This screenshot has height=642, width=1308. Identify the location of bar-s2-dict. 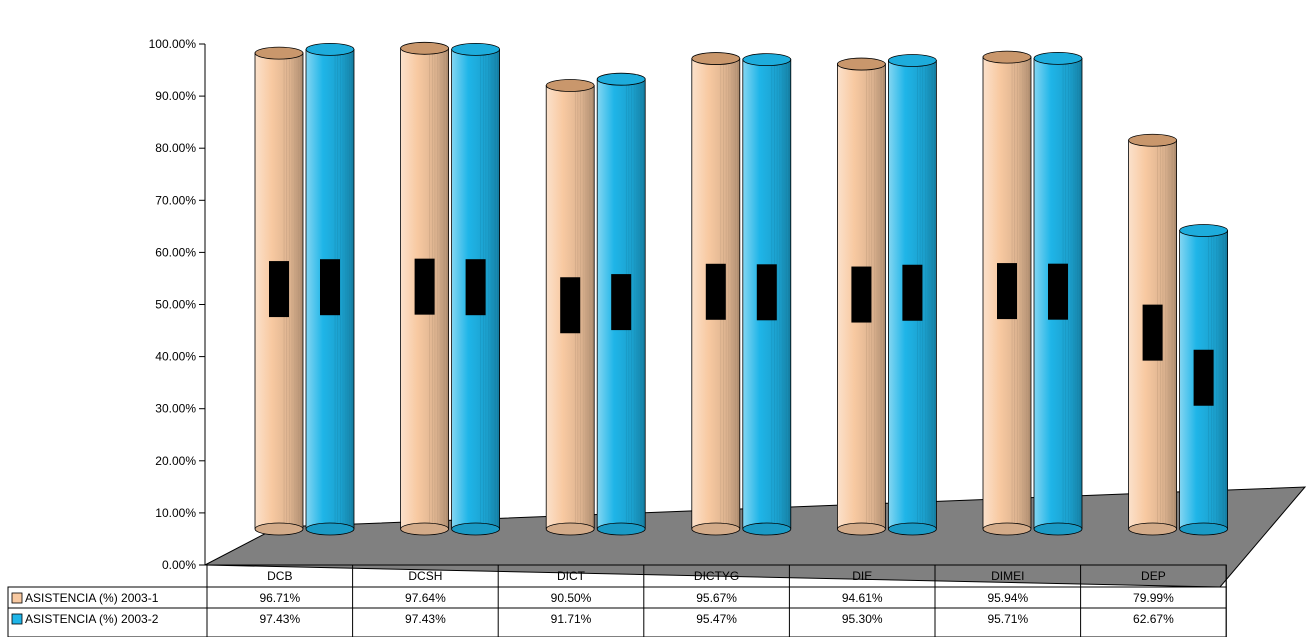
(621, 304).